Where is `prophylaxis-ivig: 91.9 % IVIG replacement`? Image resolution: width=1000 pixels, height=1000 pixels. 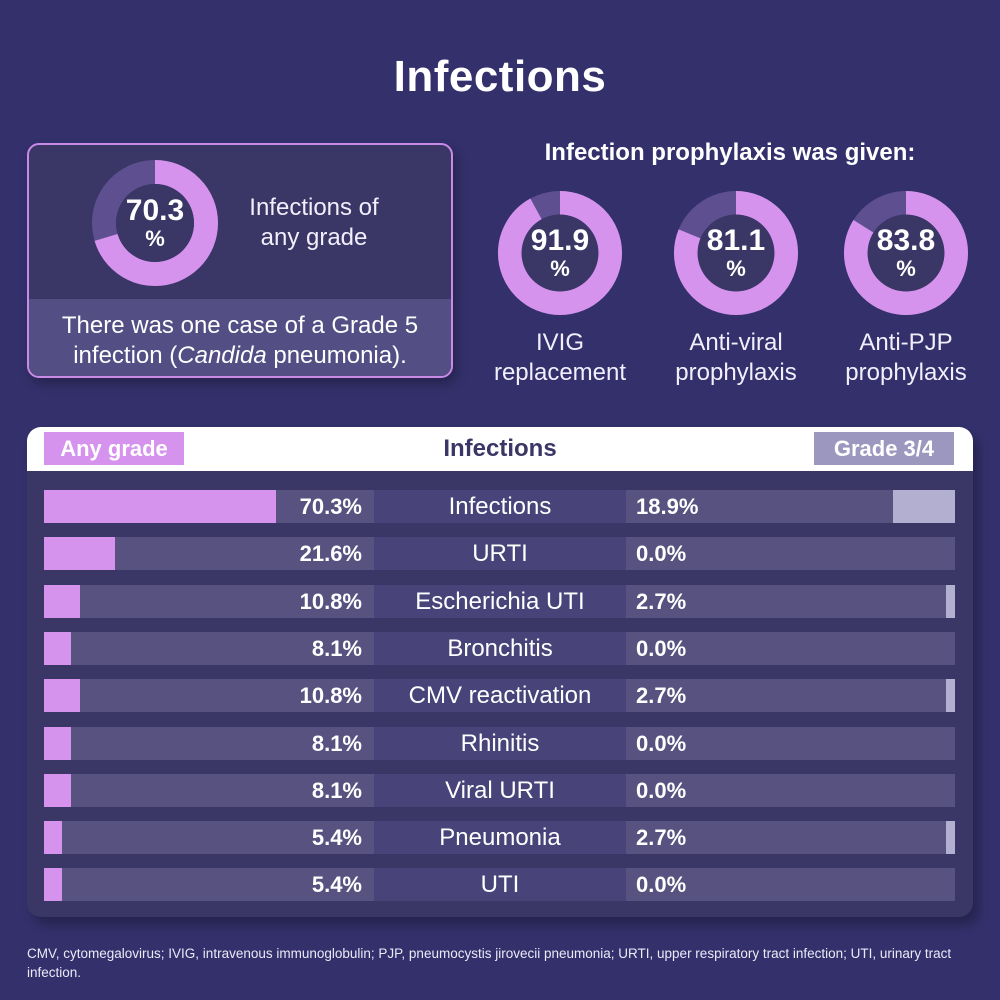
prophylaxis-ivig: 91.9 % IVIG replacement is located at coordinates (560, 289).